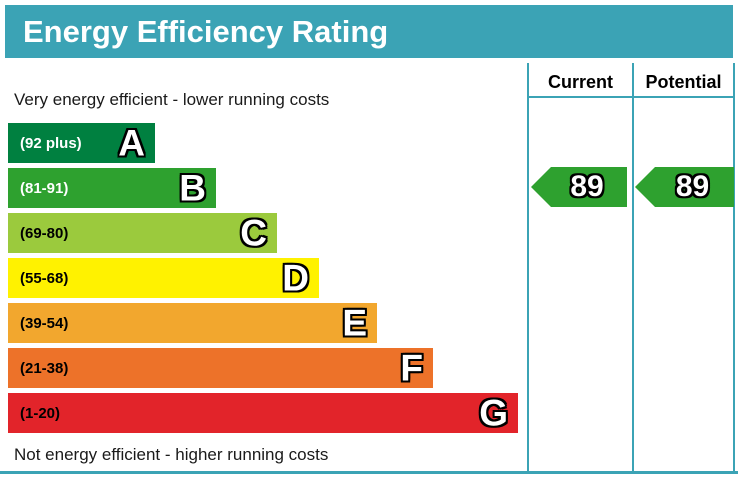 This screenshot has height=483, width=738. What do you see at coordinates (192, 188) in the screenshot?
I see `band-letter-b: B` at bounding box center [192, 188].